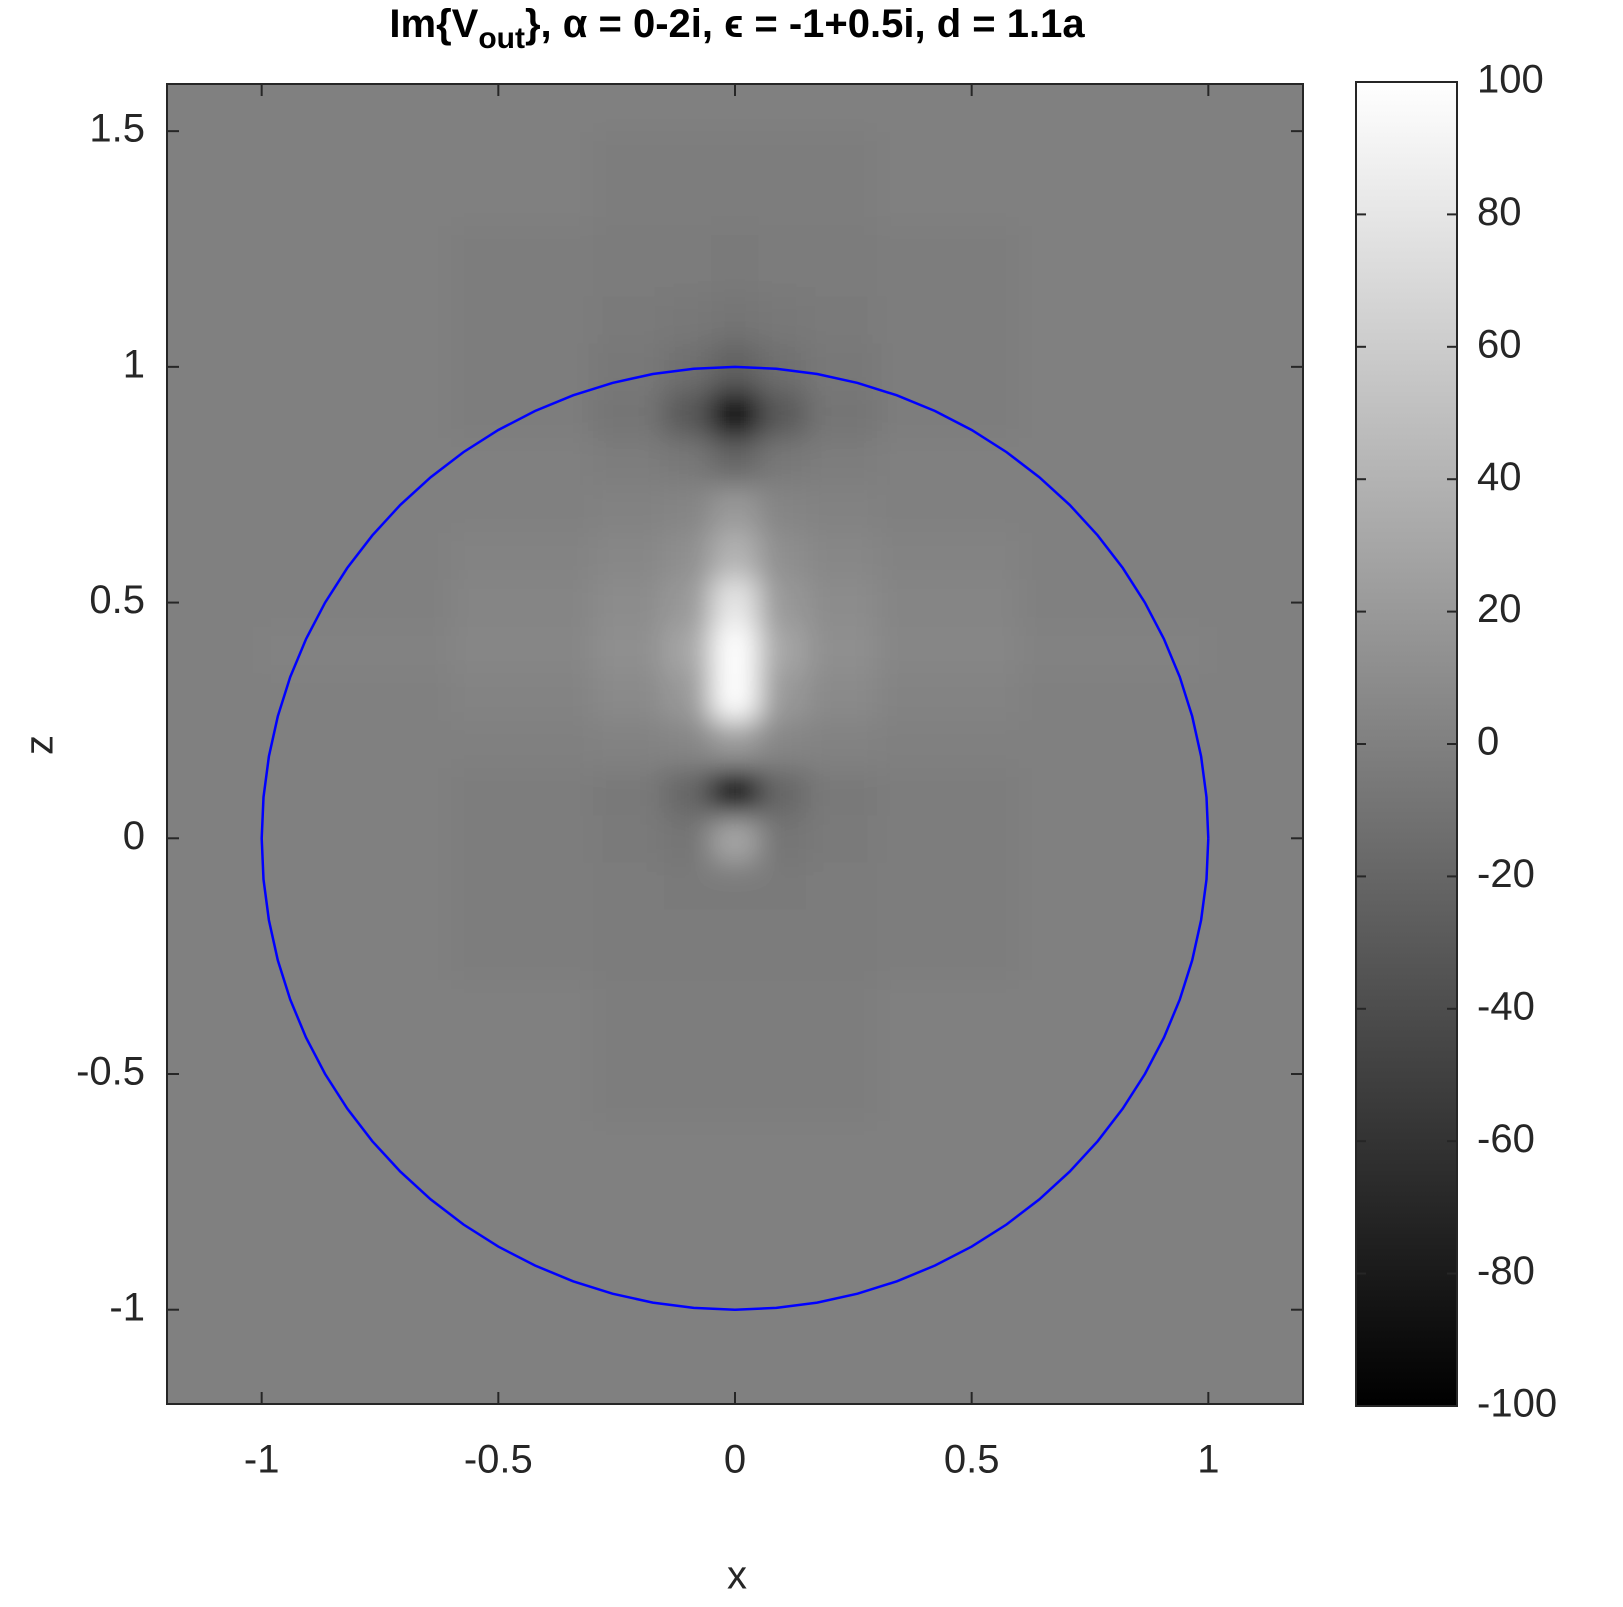 The width and height of the screenshot is (1623, 1607). What do you see at coordinates (1499, 477) in the screenshot?
I see `colorbar-tick-label: 40` at bounding box center [1499, 477].